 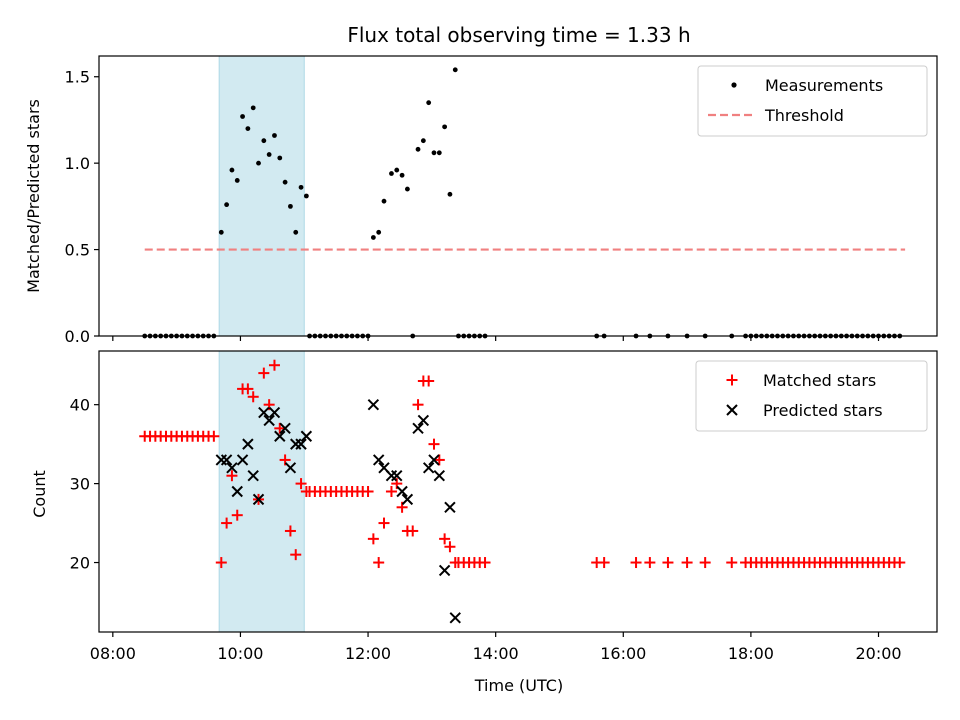 I want to click on legend-item: Predicted stars, so click(x=804, y=410).